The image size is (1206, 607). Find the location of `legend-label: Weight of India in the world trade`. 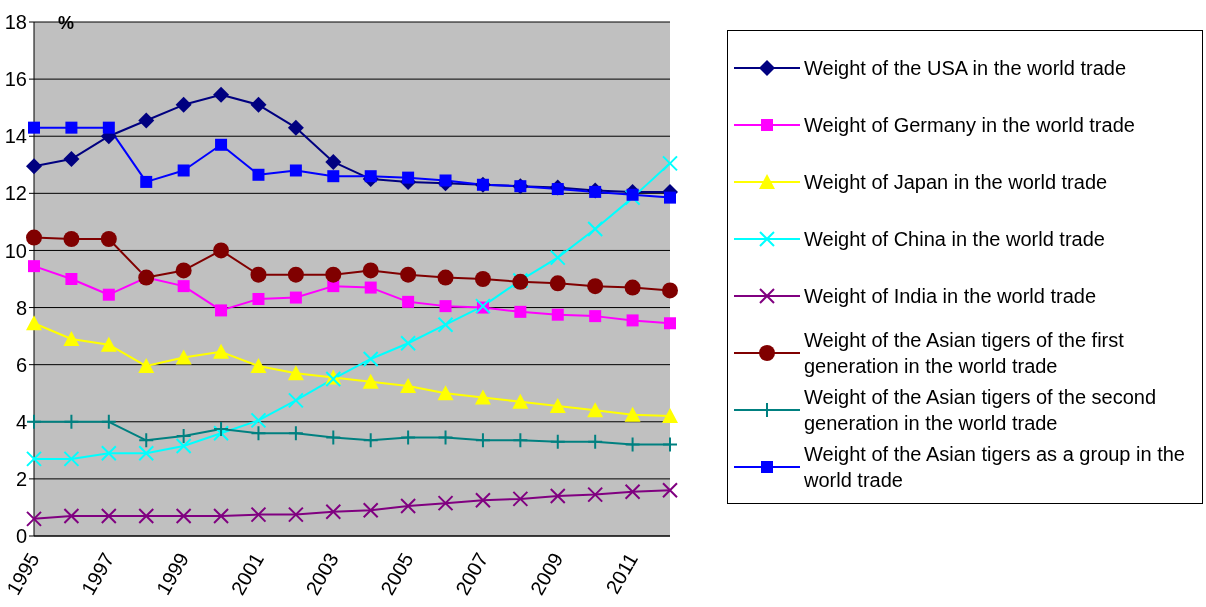

legend-label: Weight of India in the world trade is located at coordinates (950, 296).